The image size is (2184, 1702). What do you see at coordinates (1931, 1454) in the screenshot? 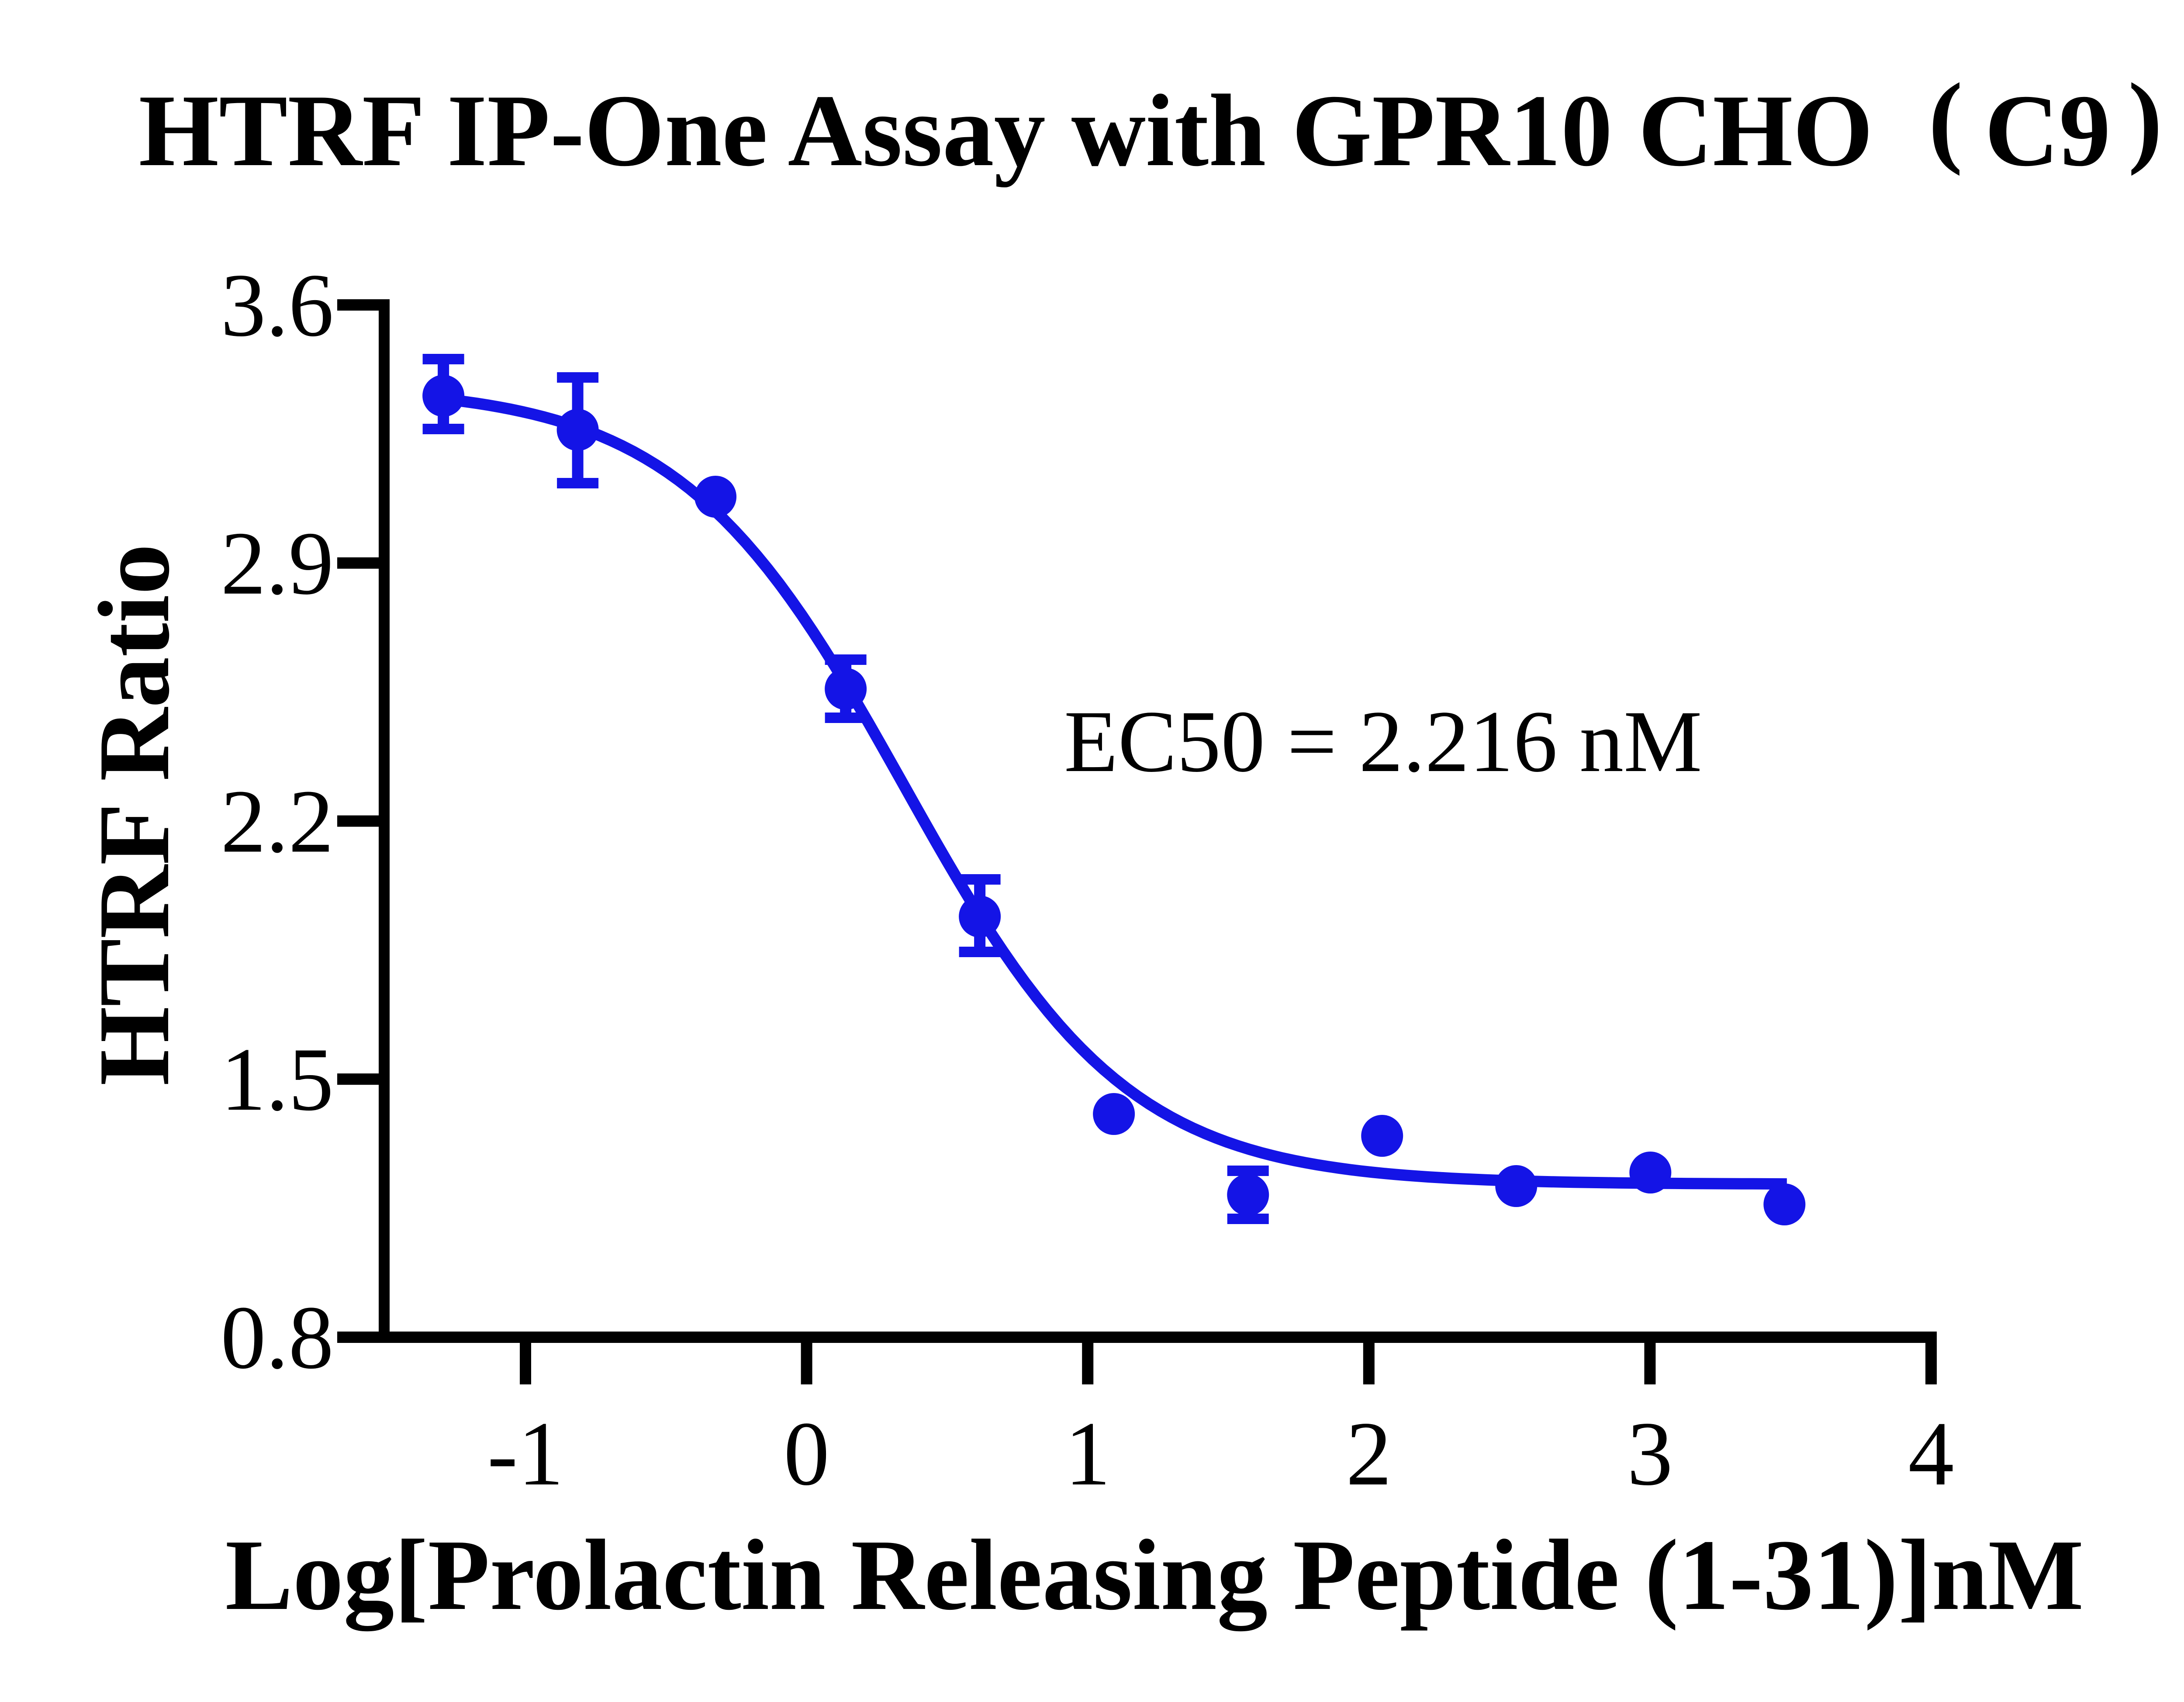
I see `svg-text: 4` at bounding box center [1931, 1454].